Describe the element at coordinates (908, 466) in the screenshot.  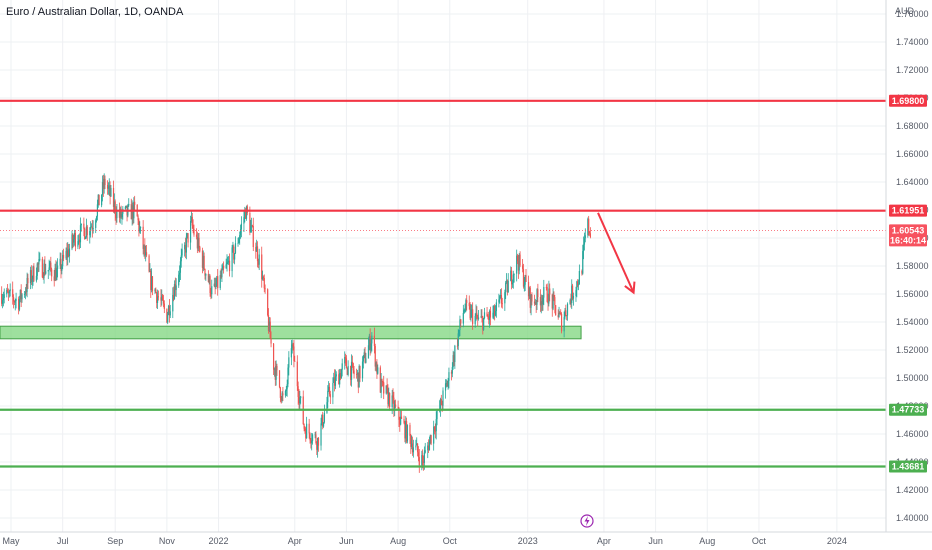
I see `level-badge-label: 1.43681` at that location.